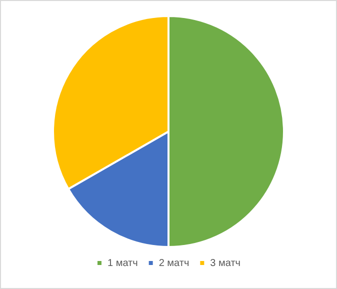  I want to click on legend-label: 2 матч, so click(174, 263).